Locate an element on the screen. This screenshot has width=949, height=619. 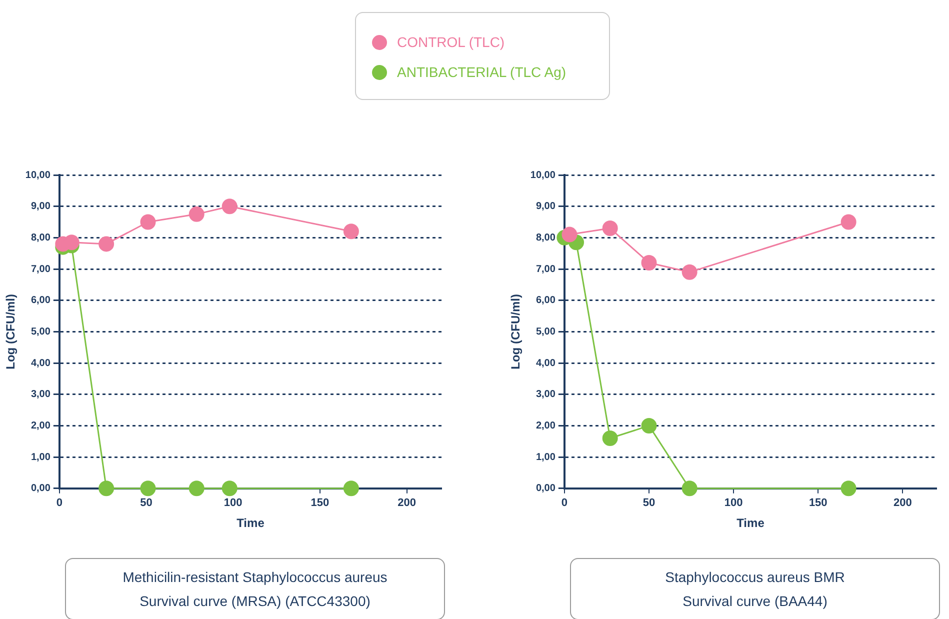
legend-label: CONTROL (TLC) is located at coordinates (451, 42).